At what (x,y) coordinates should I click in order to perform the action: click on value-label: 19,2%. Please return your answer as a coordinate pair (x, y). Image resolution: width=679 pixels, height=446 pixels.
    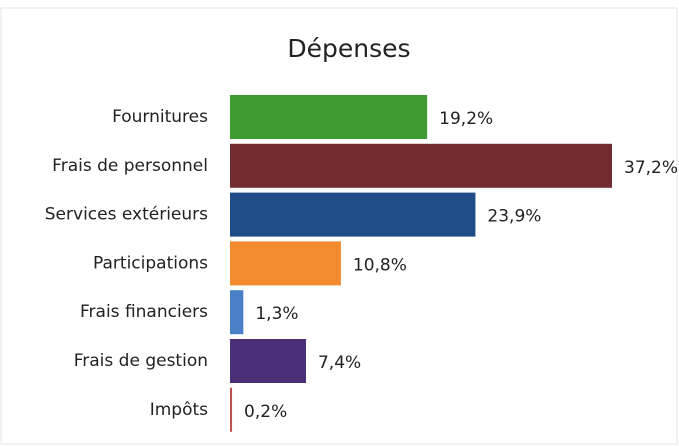
    Looking at the image, I should click on (466, 119).